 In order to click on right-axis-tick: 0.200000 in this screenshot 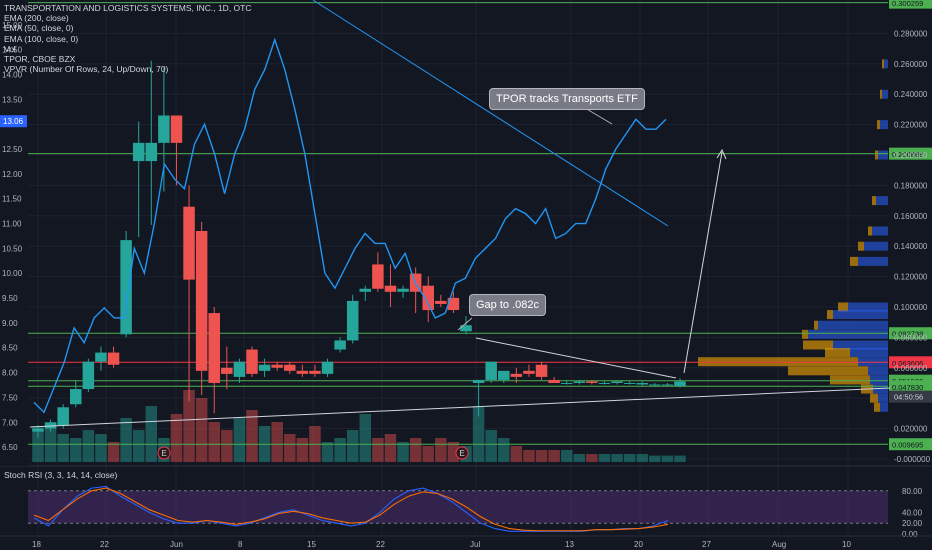, I will do `click(911, 155)`.